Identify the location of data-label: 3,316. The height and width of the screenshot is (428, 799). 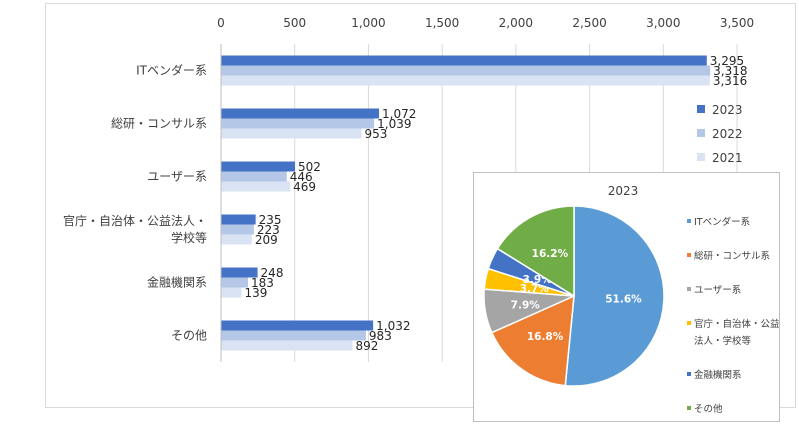
(730, 81).